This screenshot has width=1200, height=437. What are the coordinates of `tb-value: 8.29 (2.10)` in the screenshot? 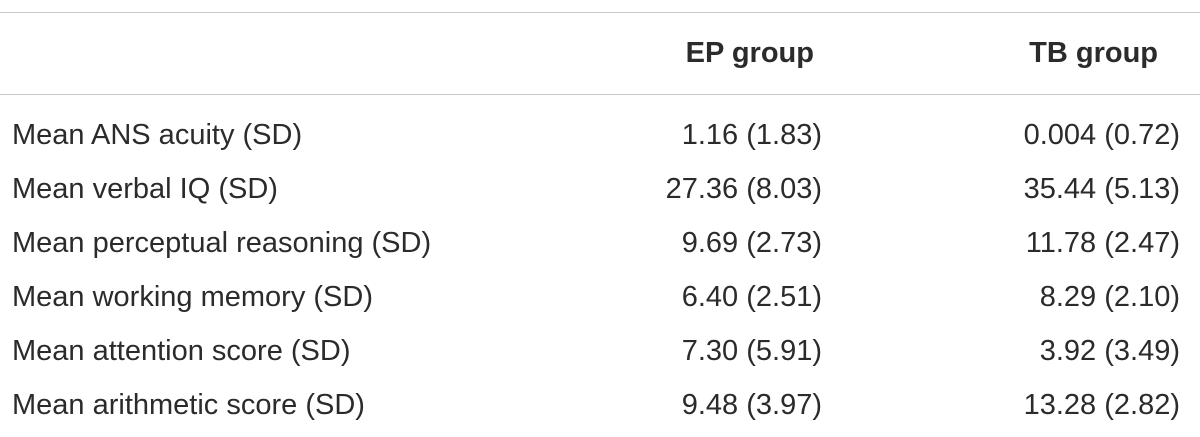 It's located at (1109, 297).